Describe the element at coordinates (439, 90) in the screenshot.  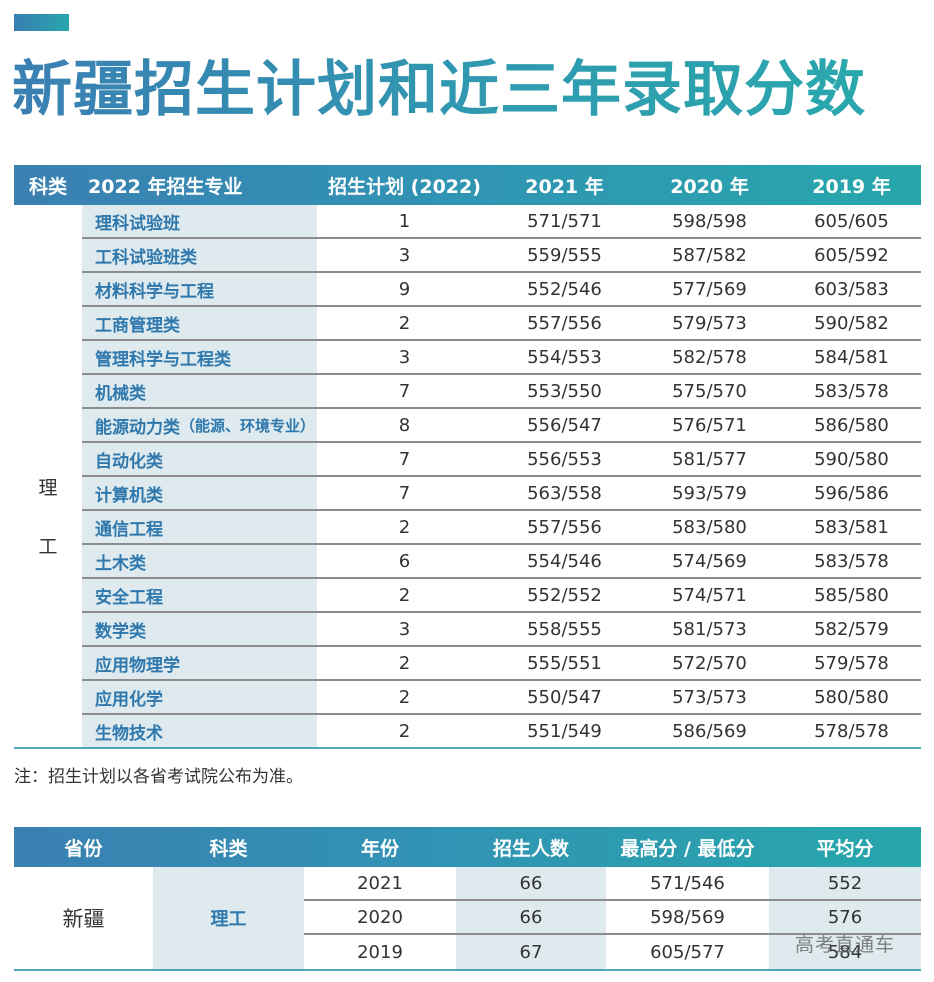
I see `page-title: 新疆招生计划和近三年录取分数` at that location.